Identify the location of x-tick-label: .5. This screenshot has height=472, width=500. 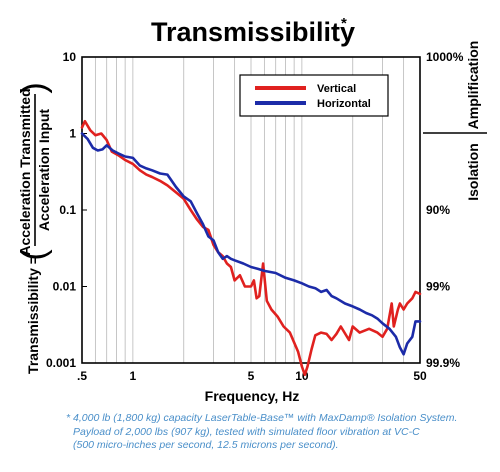
(82, 376).